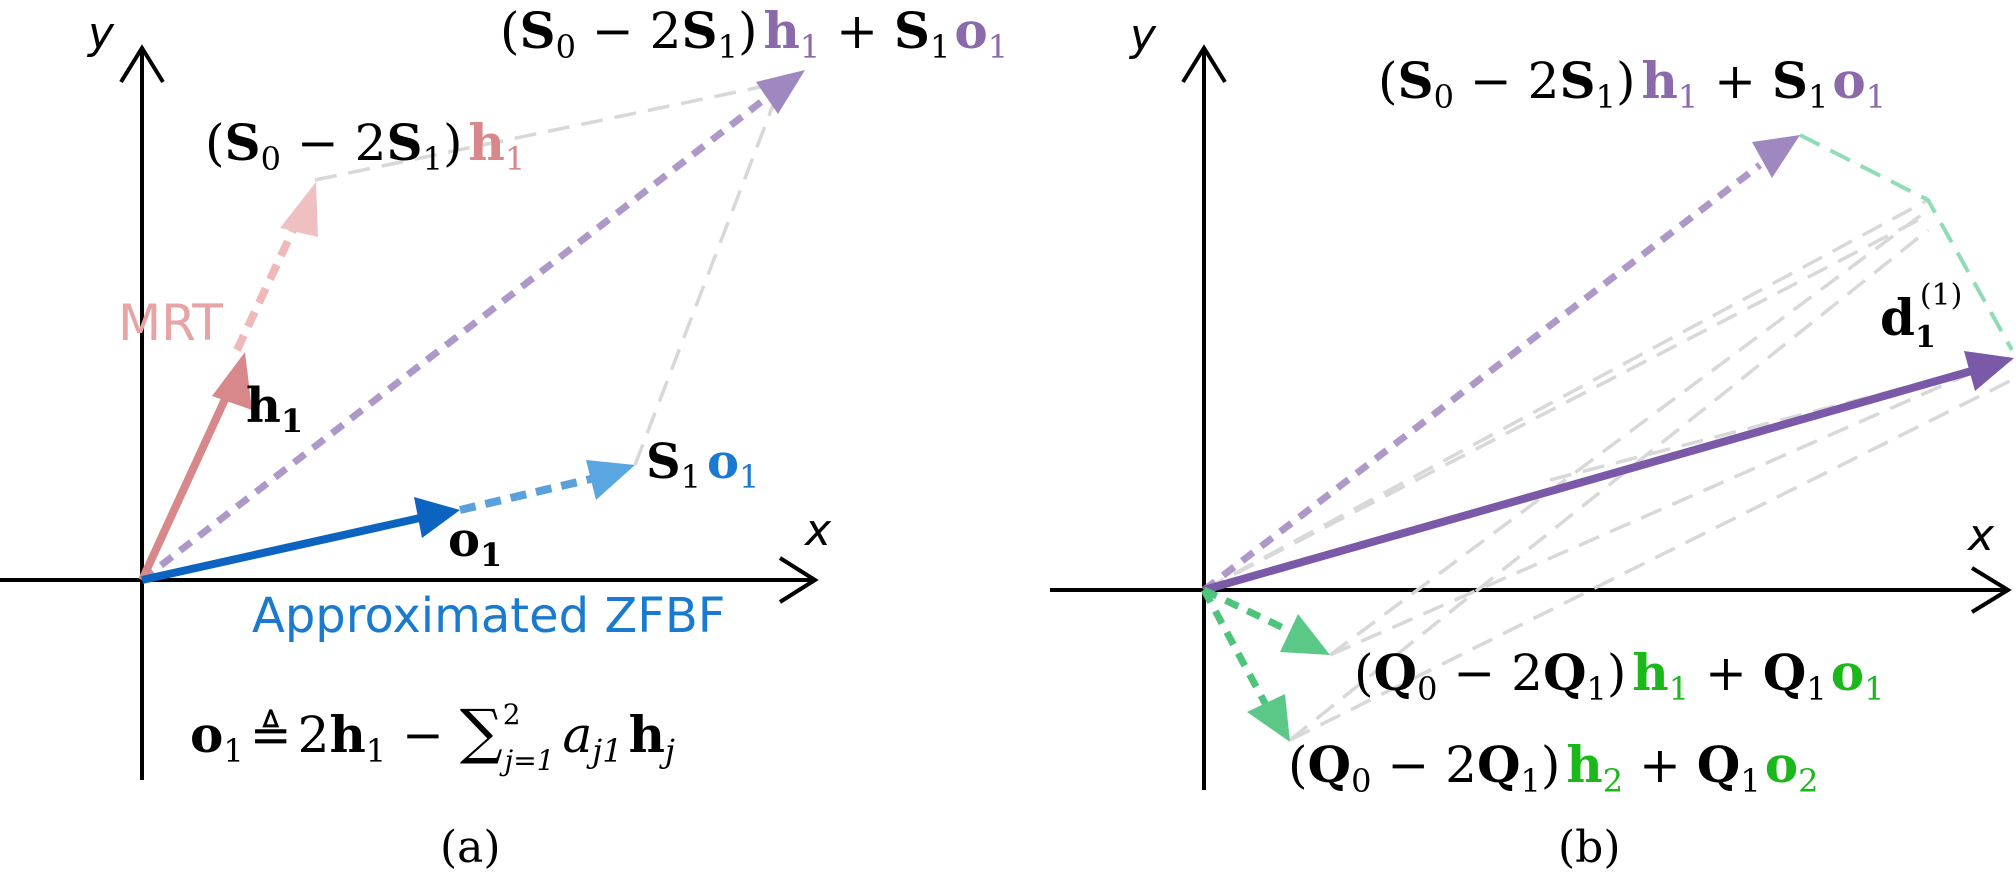  What do you see at coordinates (780, 92) in the screenshot?
I see `panel-a-sum-arrowhead` at bounding box center [780, 92].